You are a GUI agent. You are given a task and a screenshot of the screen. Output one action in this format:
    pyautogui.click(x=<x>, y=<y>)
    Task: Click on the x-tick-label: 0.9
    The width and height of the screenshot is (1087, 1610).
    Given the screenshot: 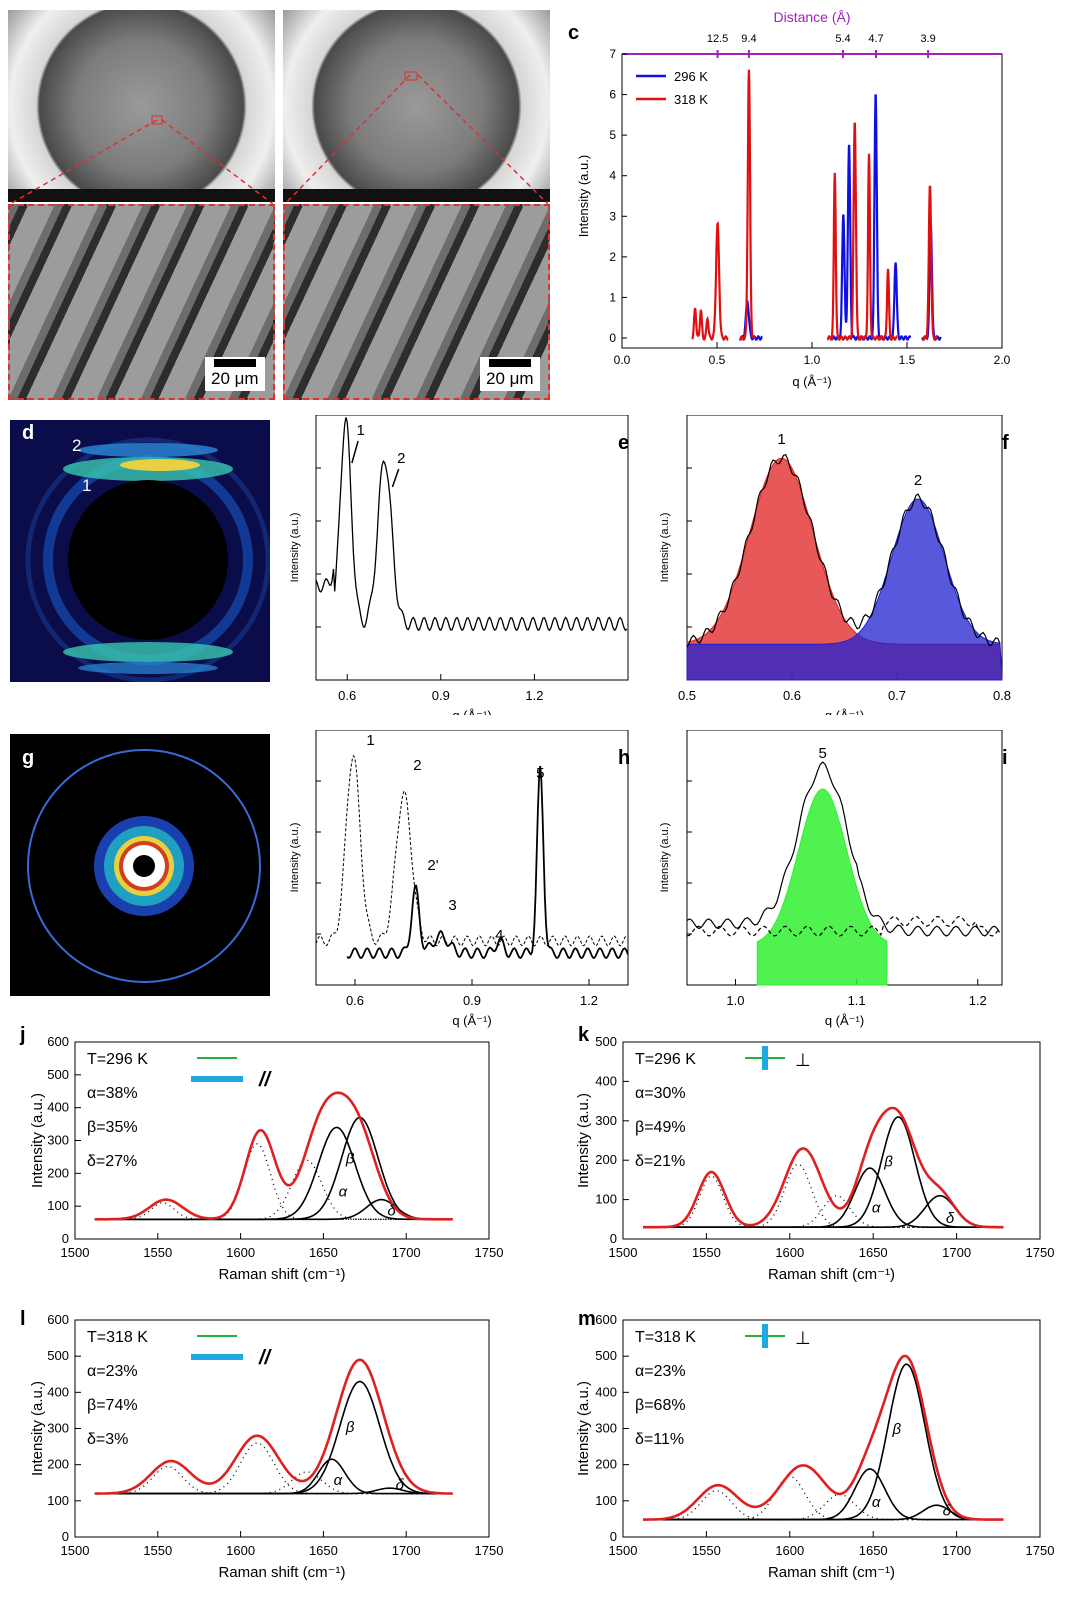 What is the action you would take?
    pyautogui.click(x=472, y=1000)
    